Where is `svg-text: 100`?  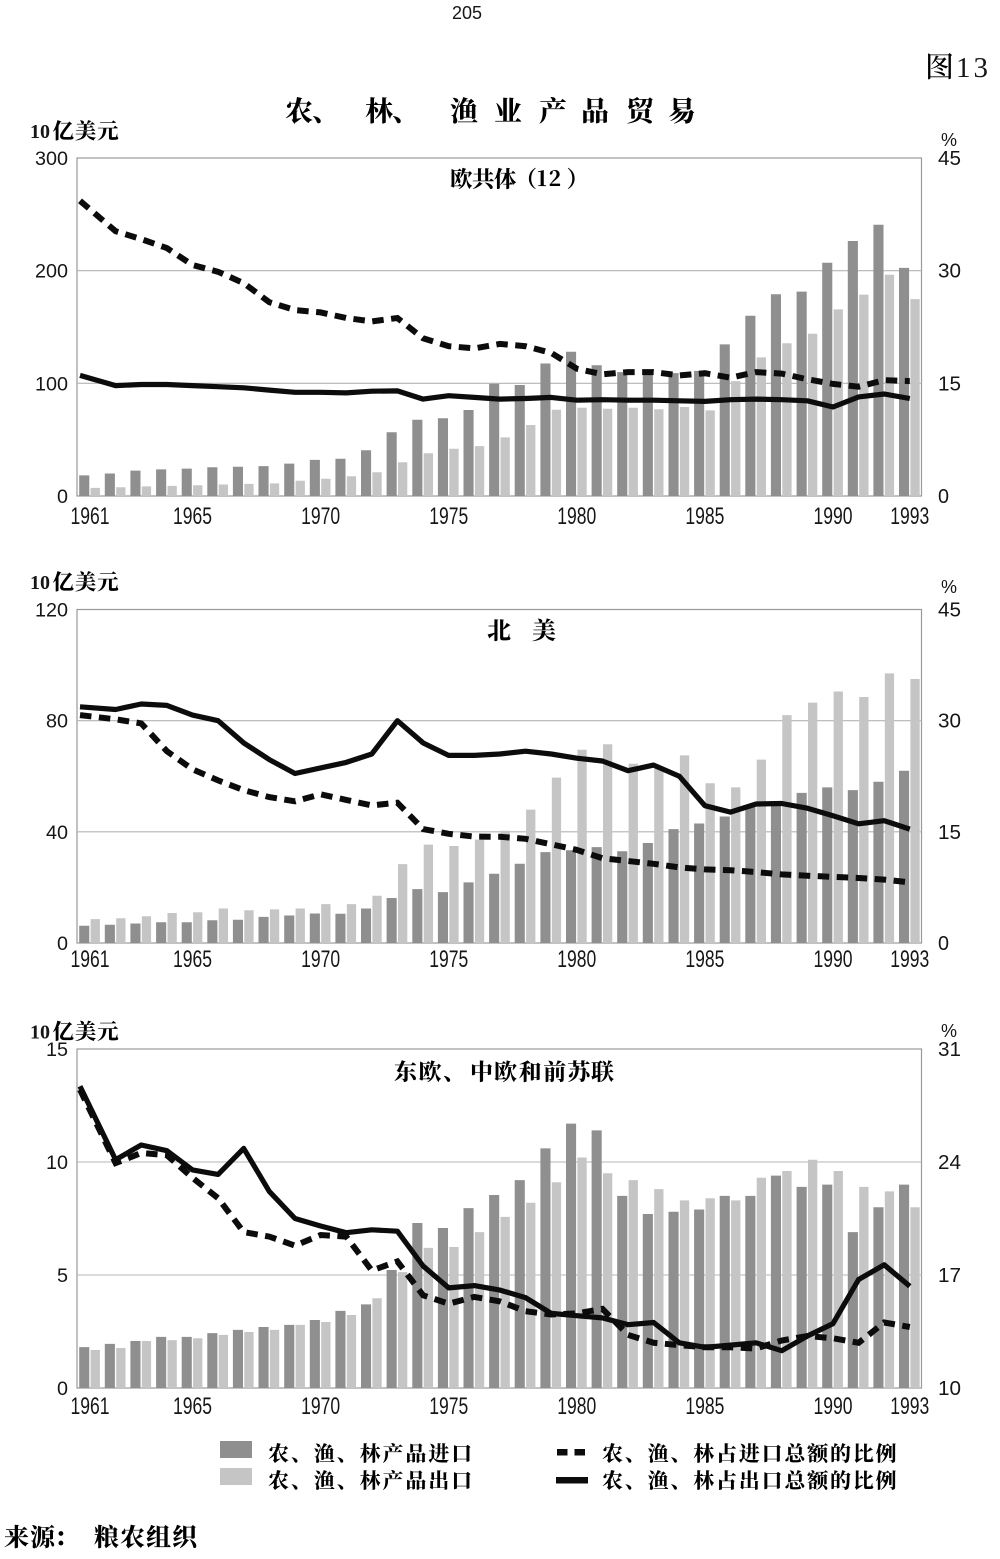
svg-text: 100 is located at coordinates (51, 384).